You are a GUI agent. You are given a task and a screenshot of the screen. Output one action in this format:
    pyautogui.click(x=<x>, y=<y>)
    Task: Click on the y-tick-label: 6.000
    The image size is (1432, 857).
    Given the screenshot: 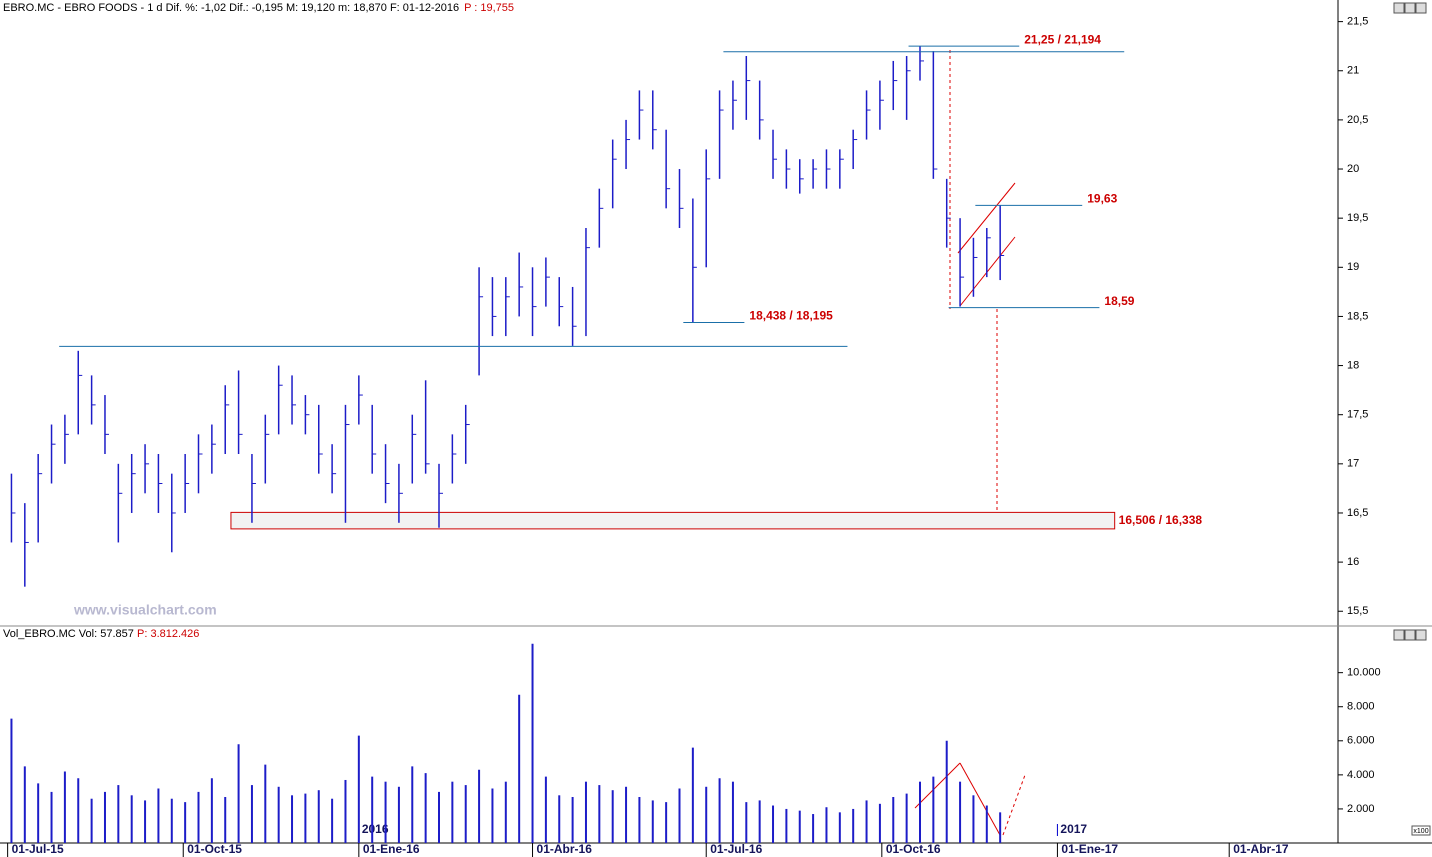 What is the action you would take?
    pyautogui.click(x=1361, y=741)
    